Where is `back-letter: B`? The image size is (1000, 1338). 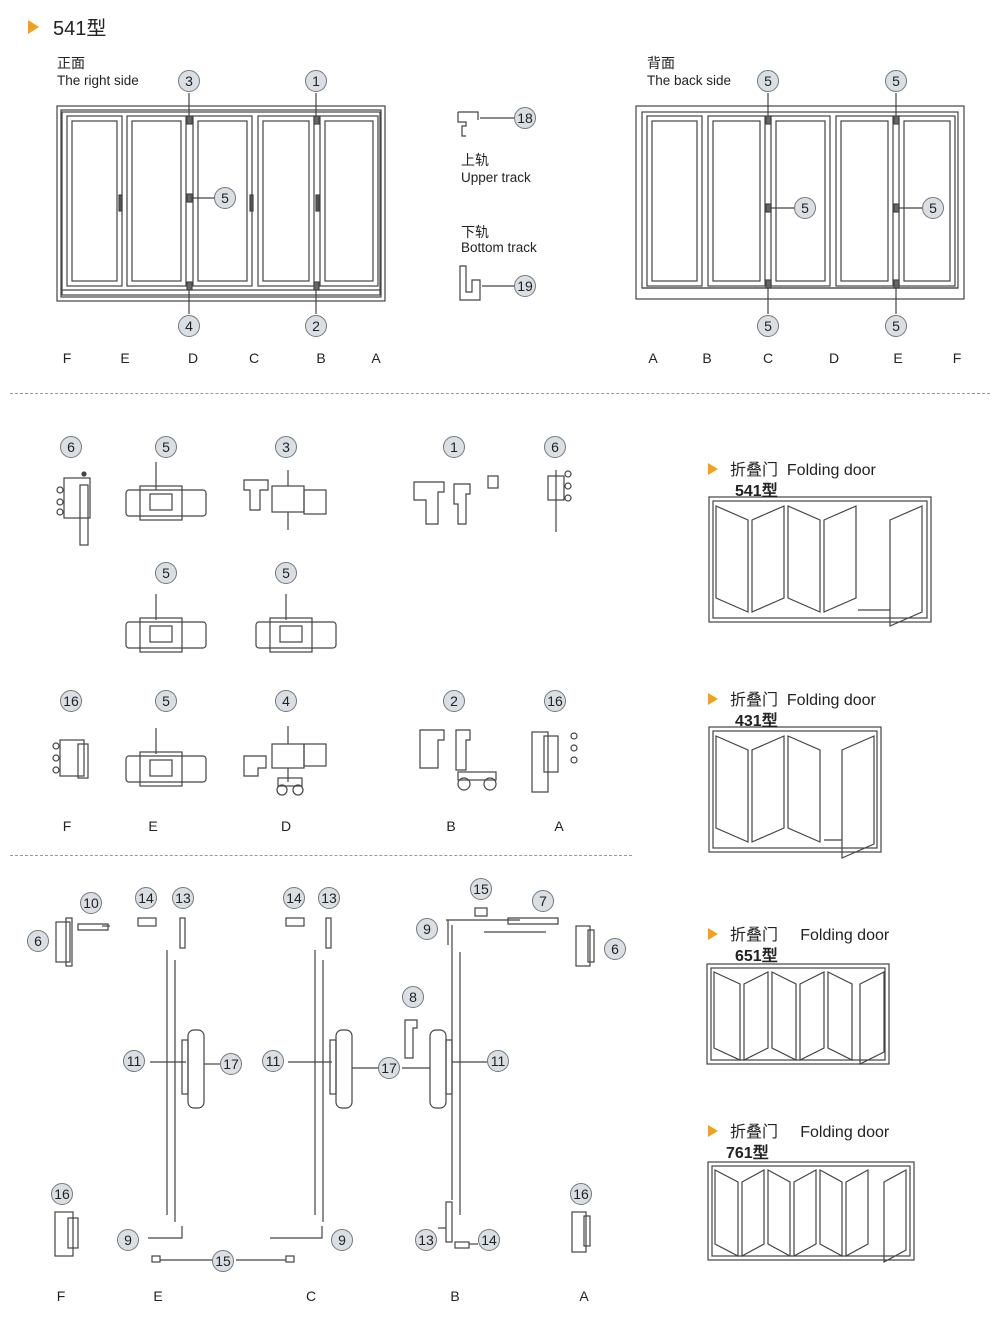 back-letter: B is located at coordinates (707, 358).